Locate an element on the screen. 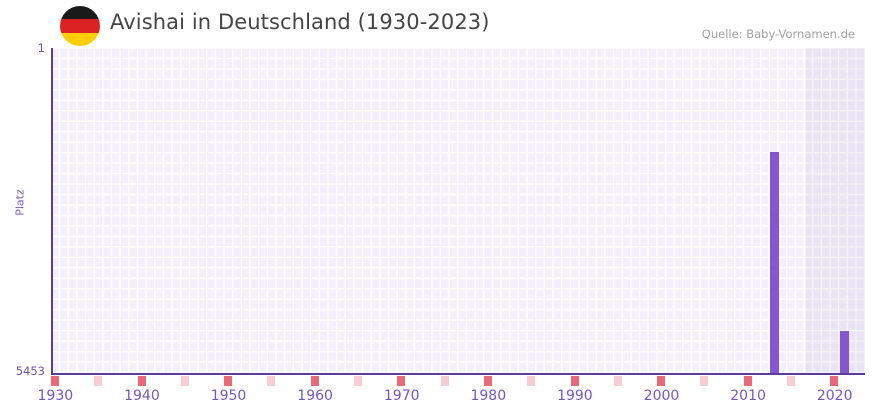 The width and height of the screenshot is (873, 412). x-tick-label-1950: 1950 is located at coordinates (228, 396).